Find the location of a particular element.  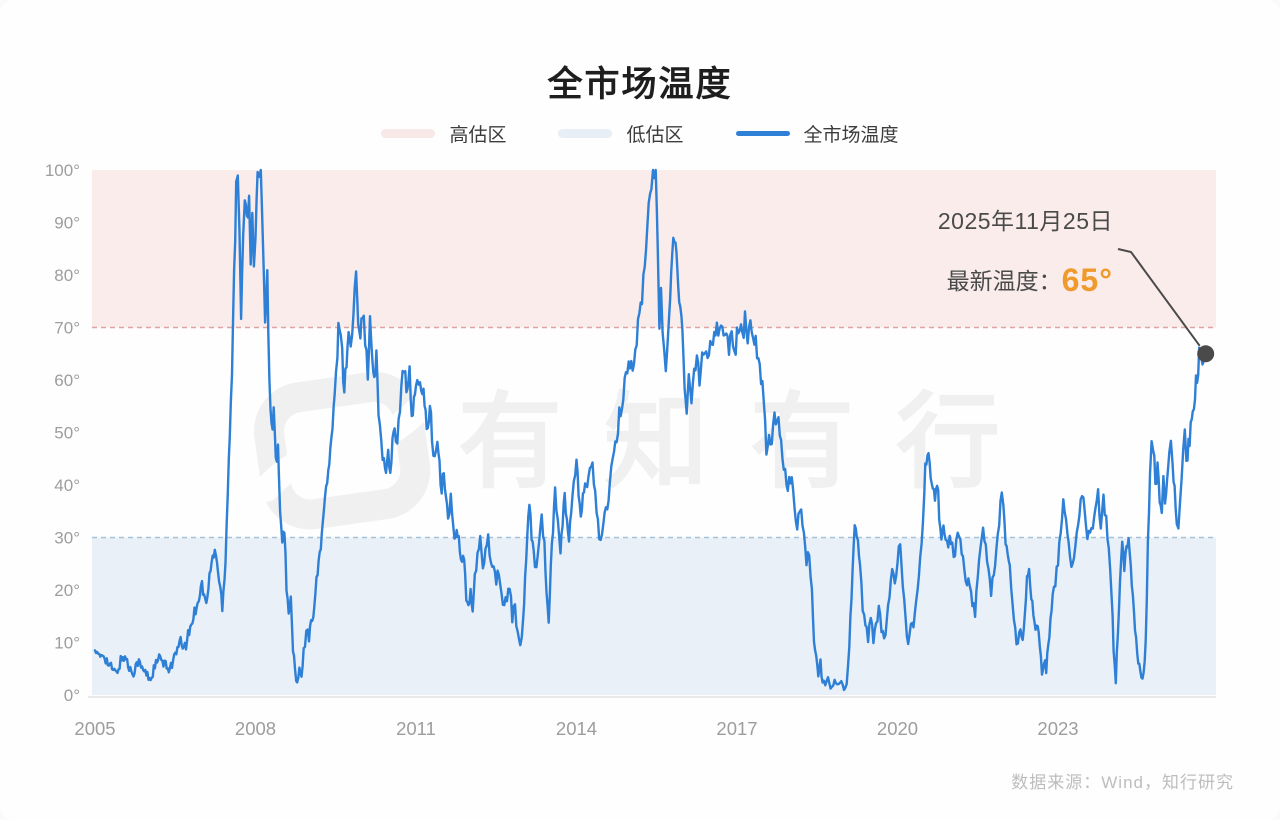

overvalued-zone-swatch is located at coordinates (408, 133).